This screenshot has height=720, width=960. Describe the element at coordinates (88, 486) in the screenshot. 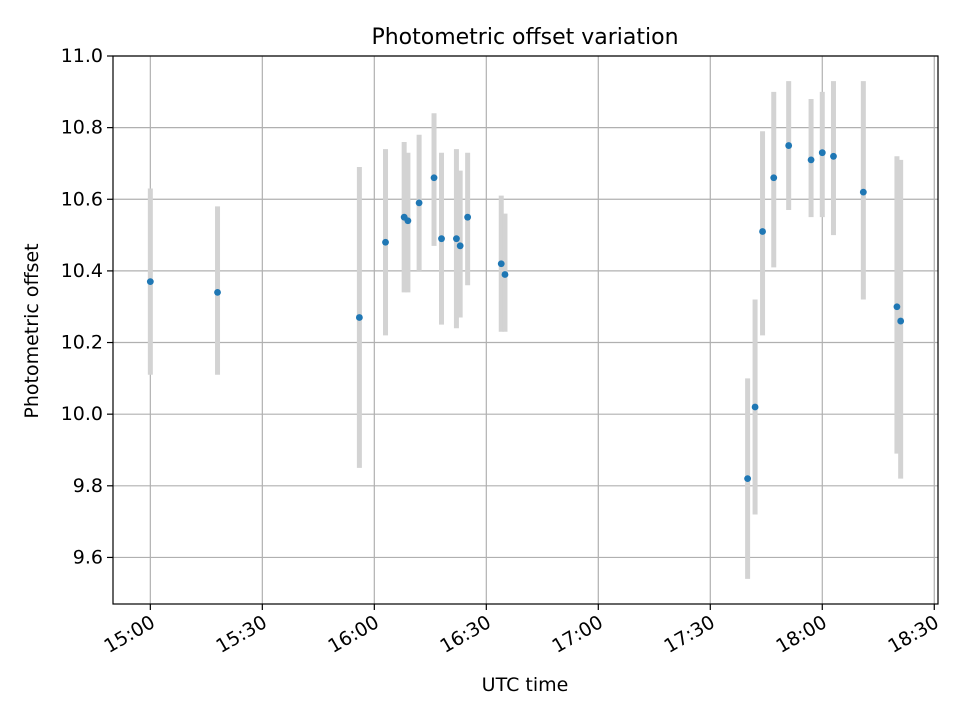

I see `y-tick-label: 9.8` at that location.